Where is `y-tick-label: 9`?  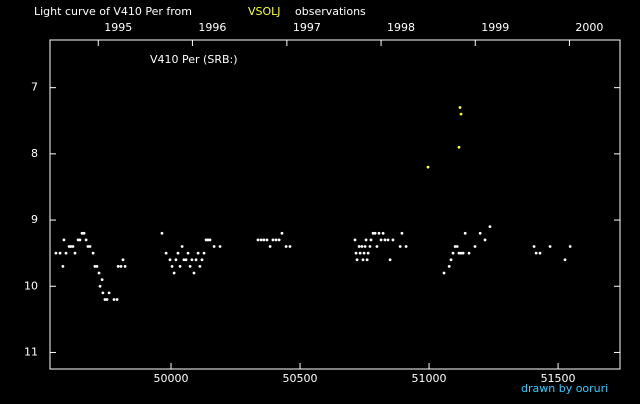
y-tick-label: 9 is located at coordinates (34, 219).